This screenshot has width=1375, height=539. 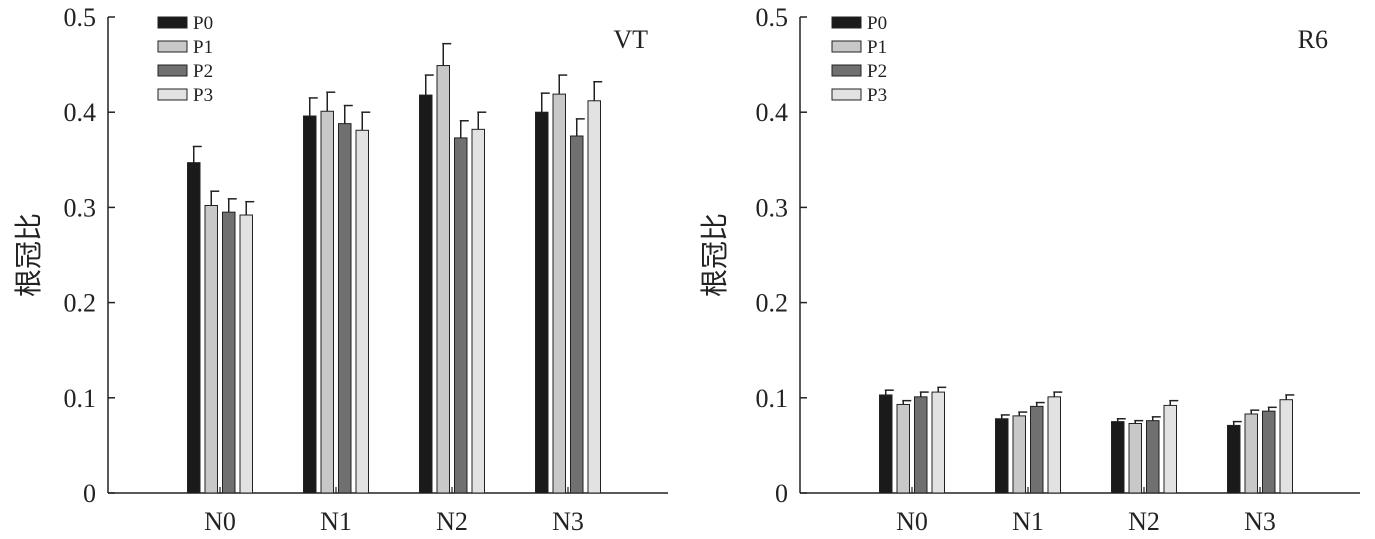 I want to click on panel-title: R6, so click(x=1313, y=39).